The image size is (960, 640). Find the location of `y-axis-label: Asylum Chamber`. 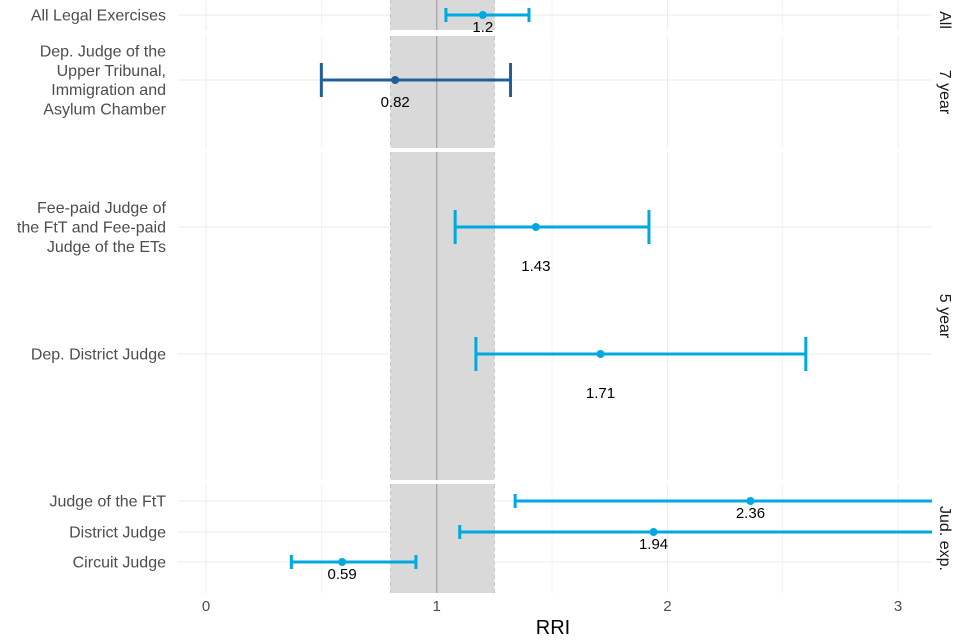

y-axis-label: Asylum Chamber is located at coordinates (104, 109).